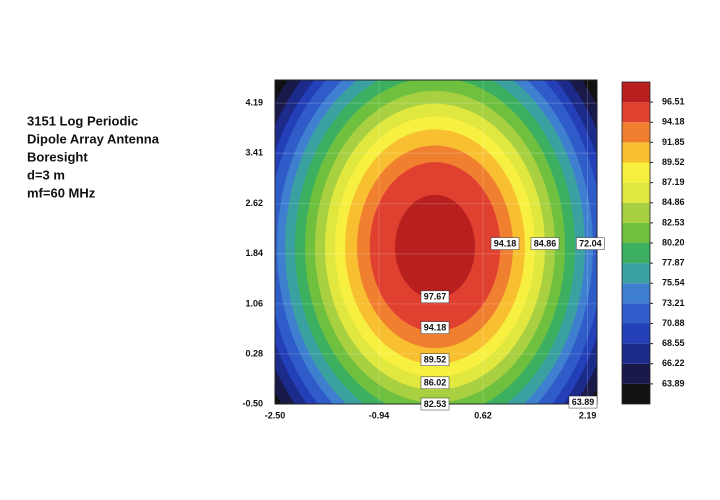  Describe the element at coordinates (673, 383) in the screenshot. I see `colorbar-tick-label: 63.89` at that location.